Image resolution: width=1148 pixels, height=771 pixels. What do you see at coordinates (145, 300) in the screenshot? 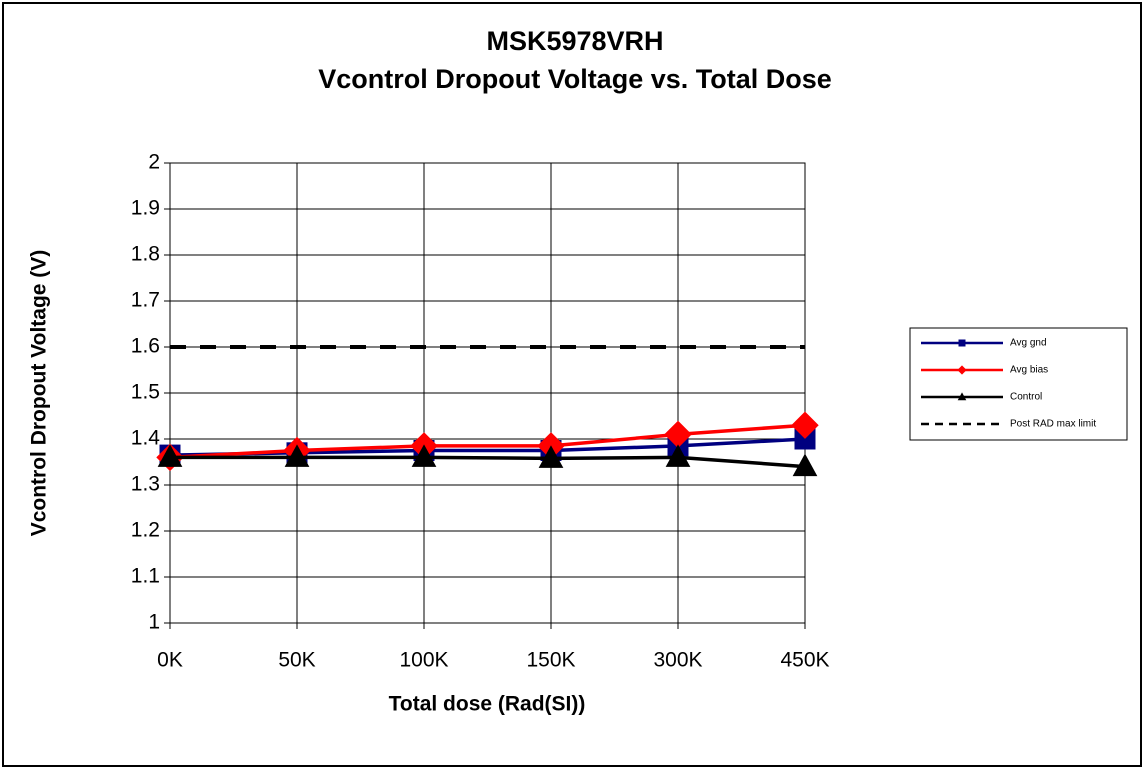
I see `y-tick-label: 1.7` at bounding box center [145, 300].